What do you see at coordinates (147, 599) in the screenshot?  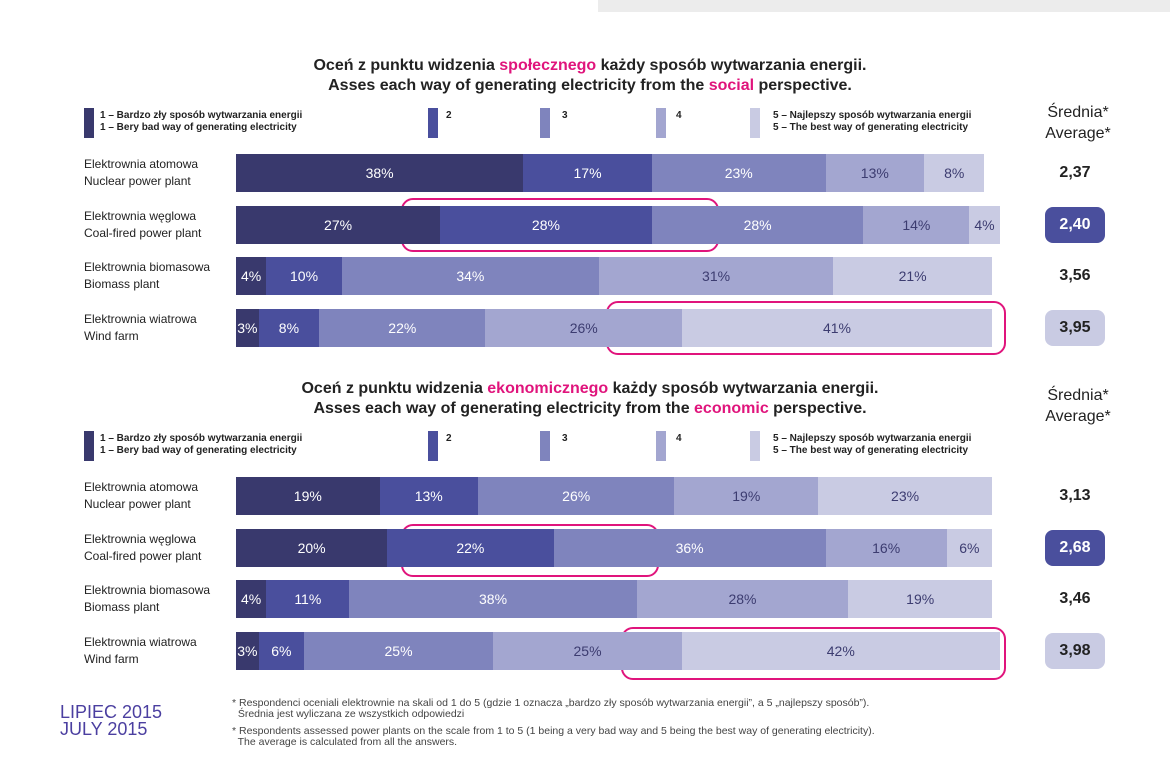 I see `category-label: Elektrownia biomasowa Biomass plant` at bounding box center [147, 599].